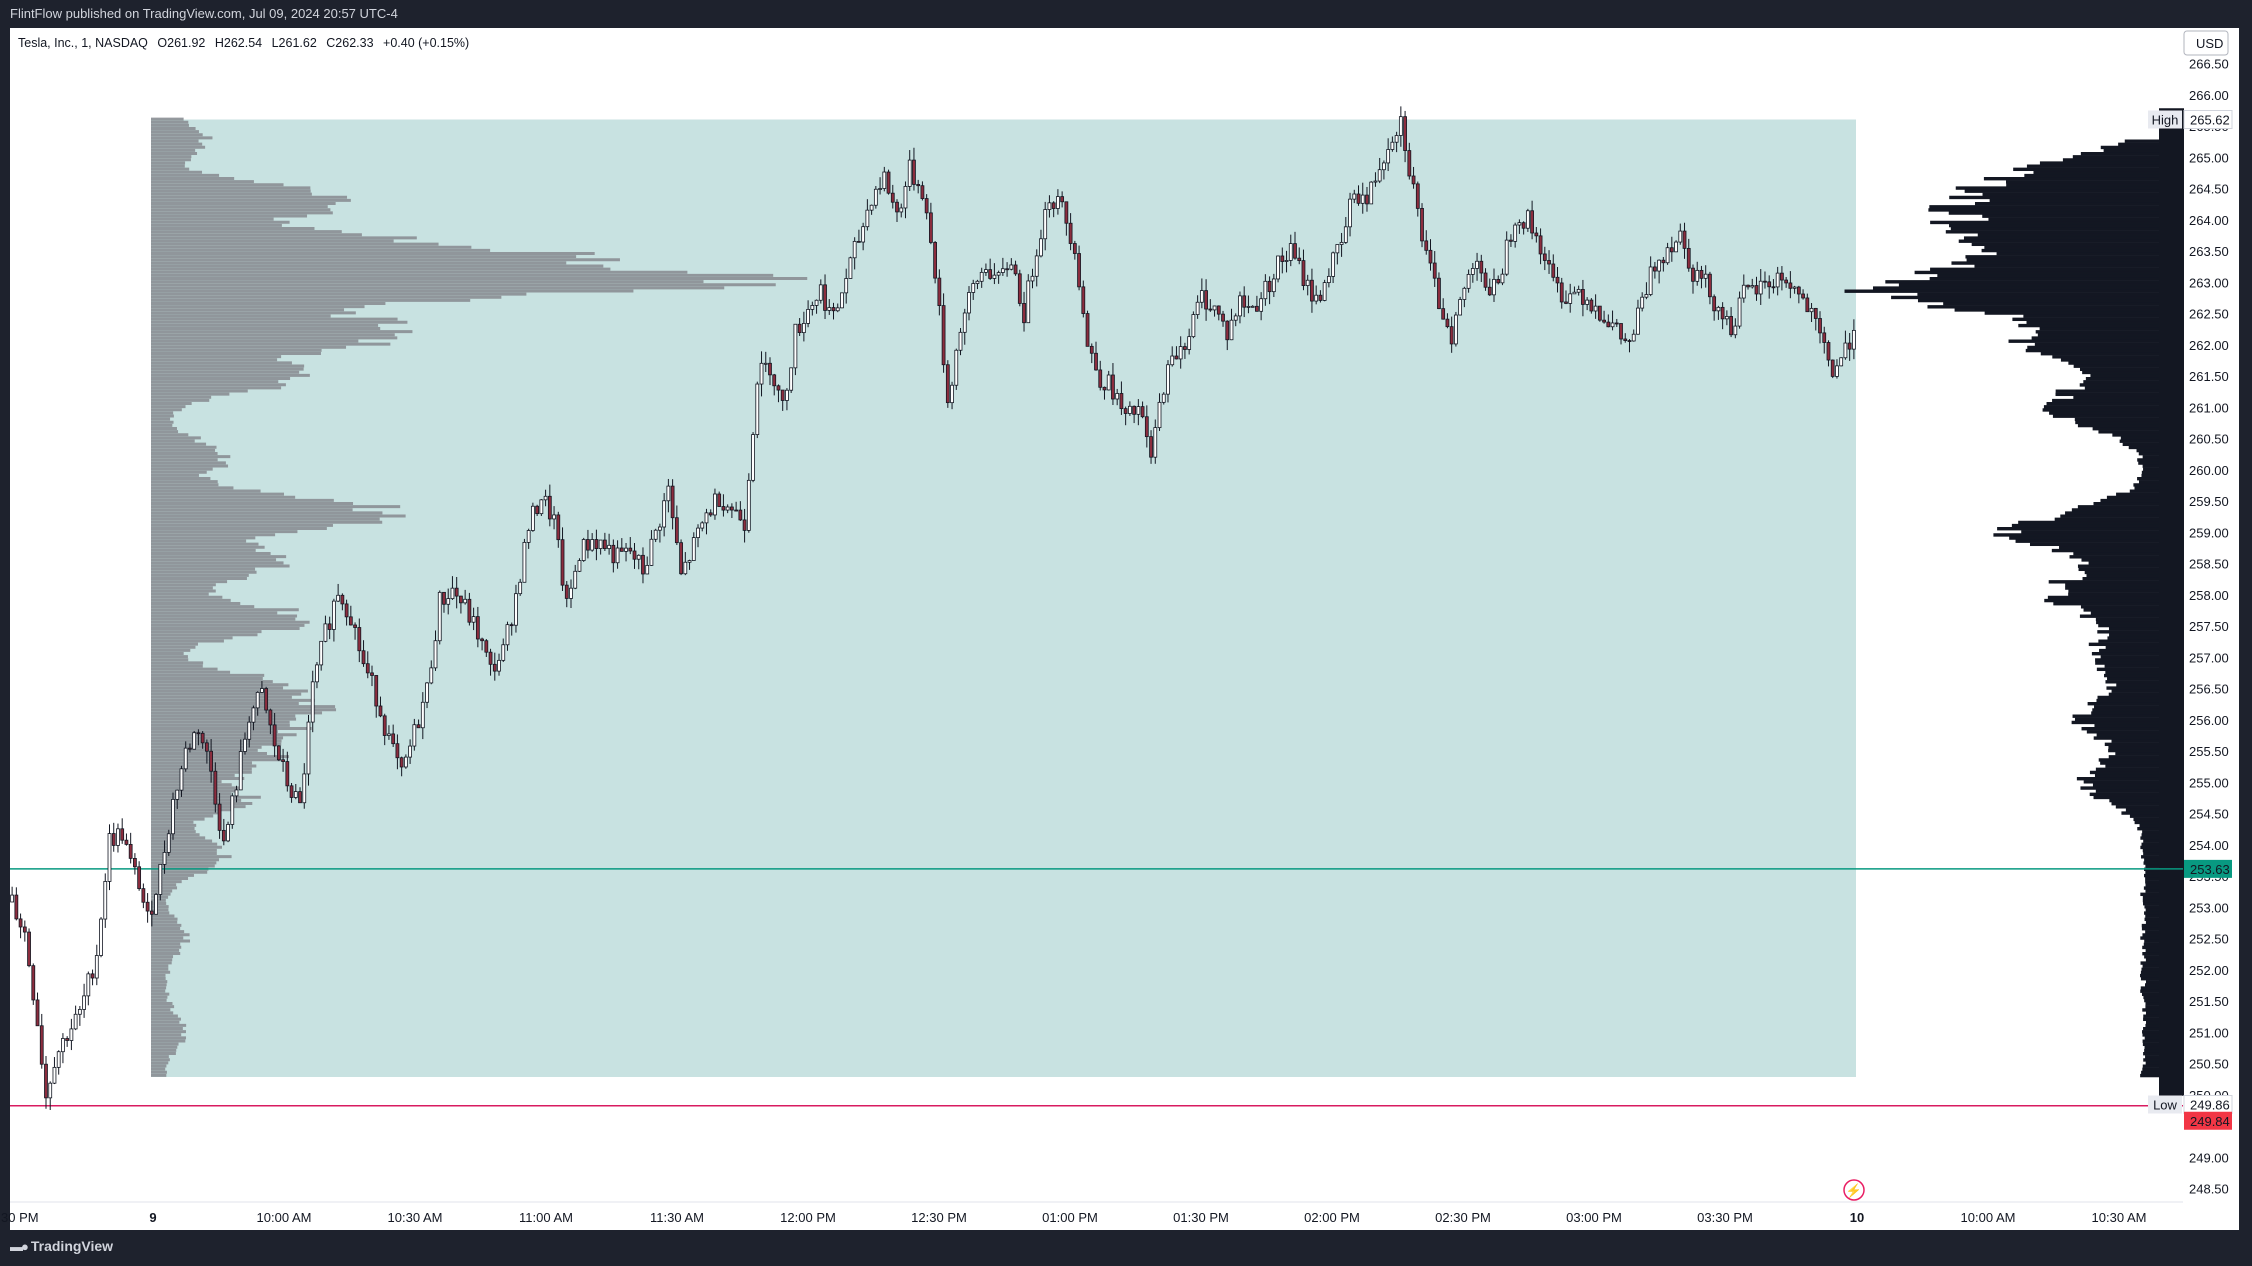 This screenshot has height=1266, width=2252. What do you see at coordinates (1854, 1190) in the screenshot?
I see `lightning-icon` at bounding box center [1854, 1190].